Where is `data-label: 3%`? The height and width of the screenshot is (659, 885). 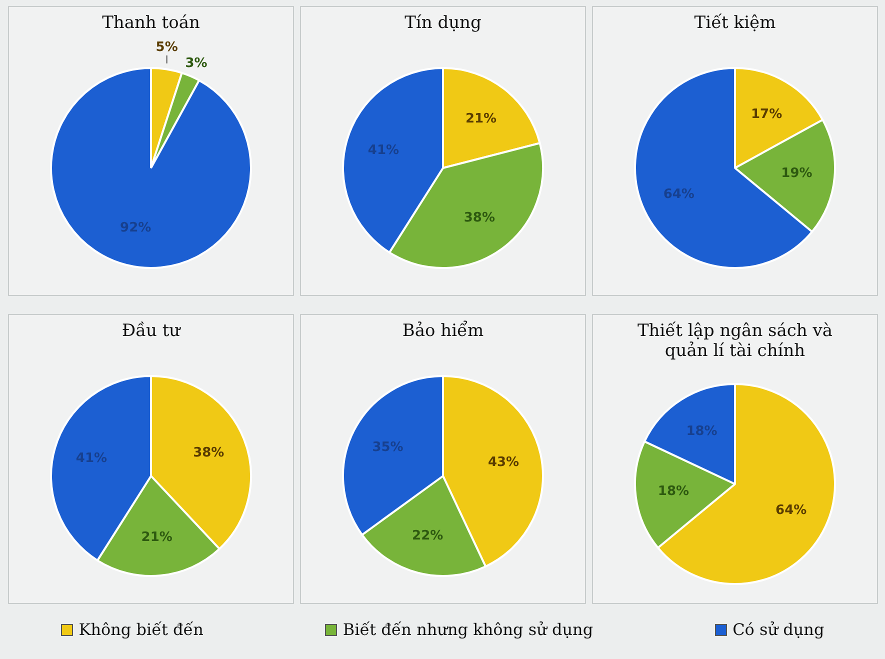
data-label: 3% is located at coordinates (196, 63).